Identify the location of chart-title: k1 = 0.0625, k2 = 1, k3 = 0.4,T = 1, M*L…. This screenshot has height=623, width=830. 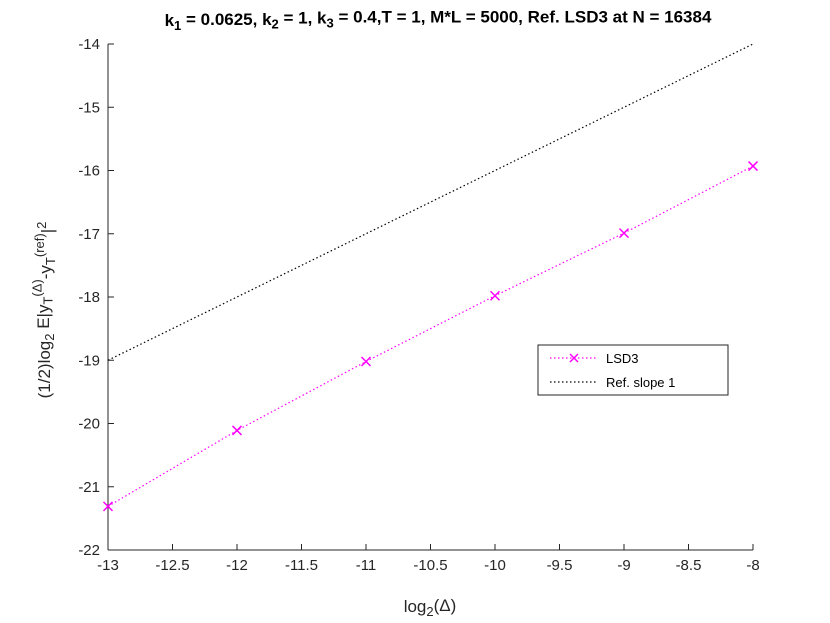
(438, 20).